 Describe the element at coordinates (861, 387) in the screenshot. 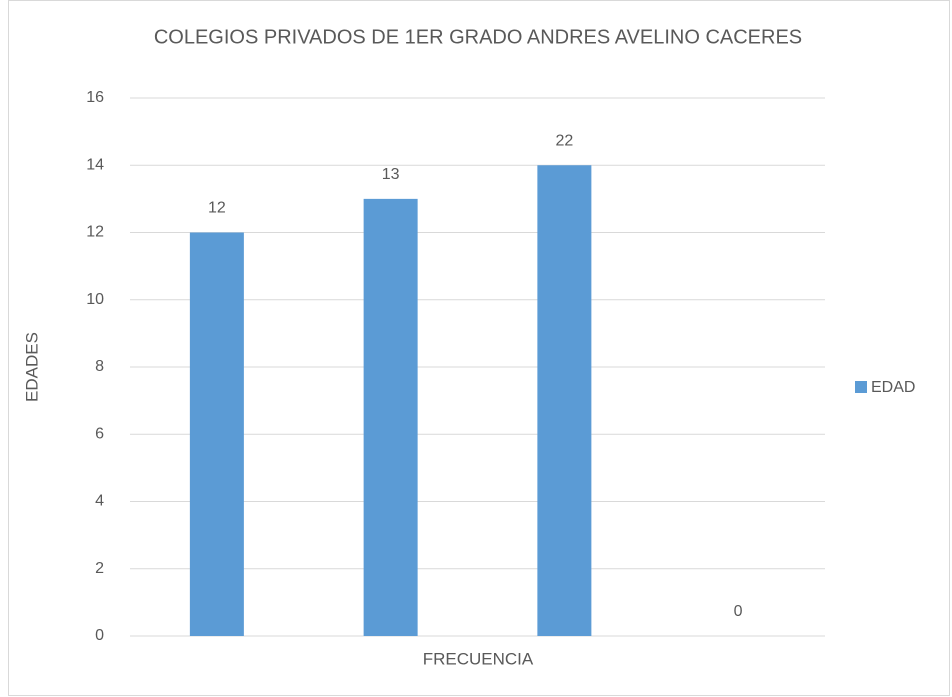

I see `legend-swatch` at that location.